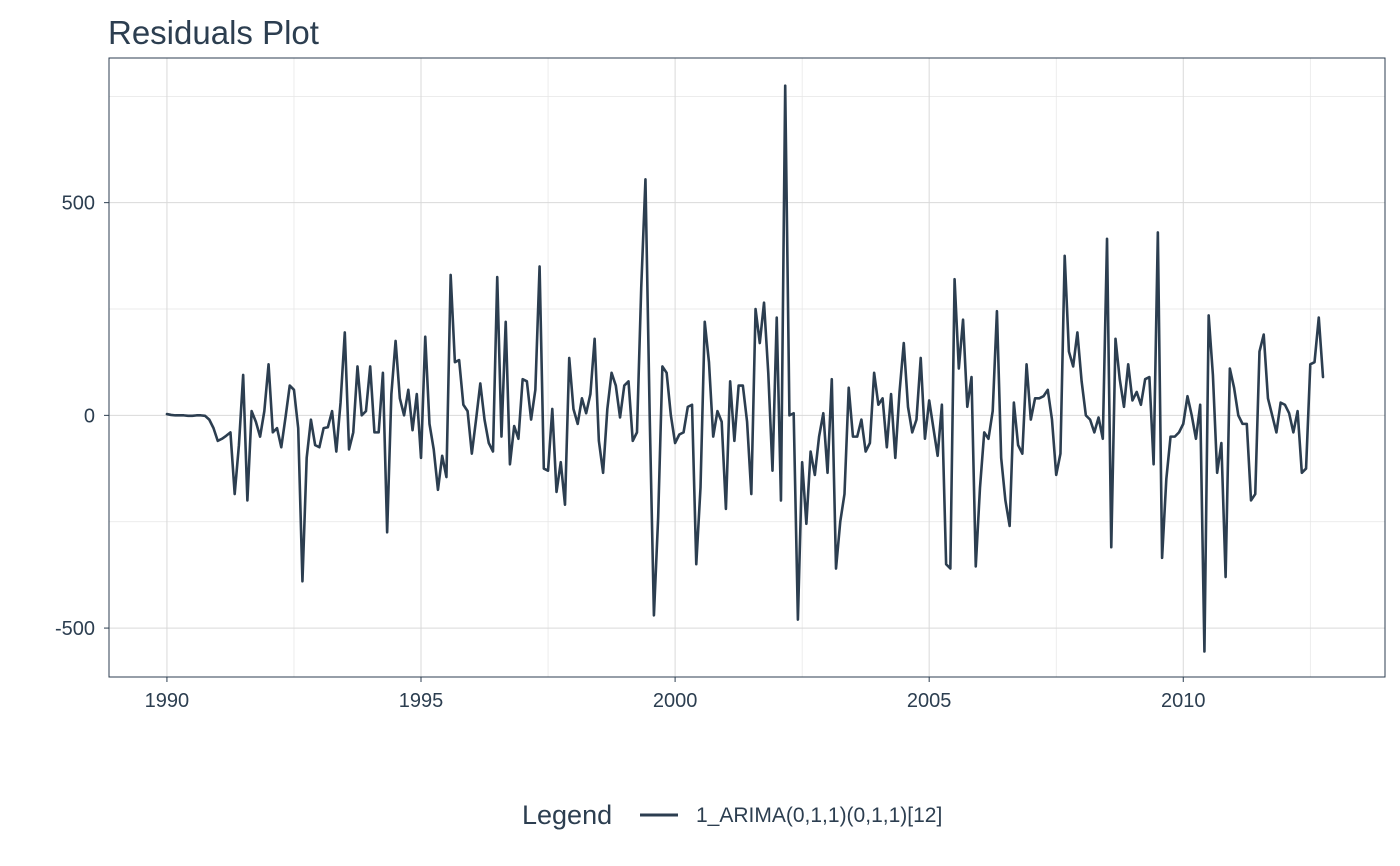 The height and width of the screenshot is (866, 1400). I want to click on legend-title: Legend, so click(567, 815).